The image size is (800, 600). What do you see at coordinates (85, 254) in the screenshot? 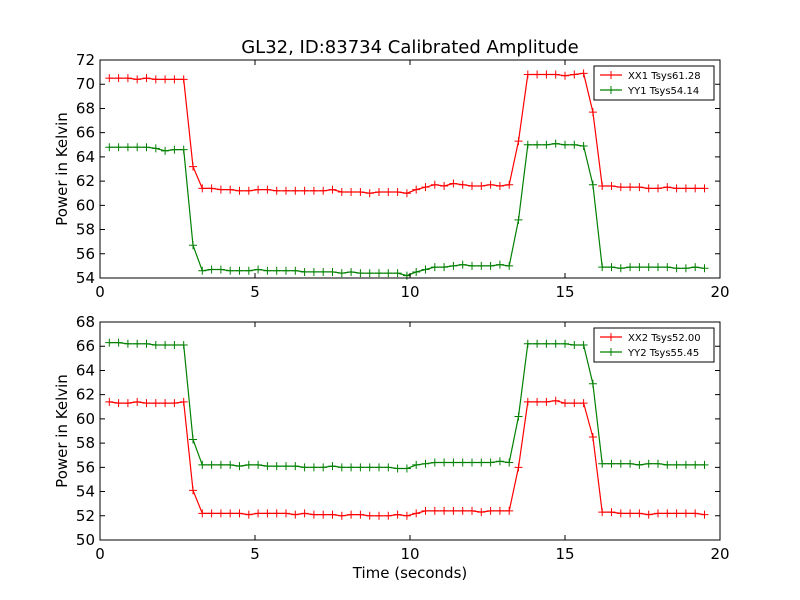
I see `top-y-tick-label: 56` at bounding box center [85, 254].